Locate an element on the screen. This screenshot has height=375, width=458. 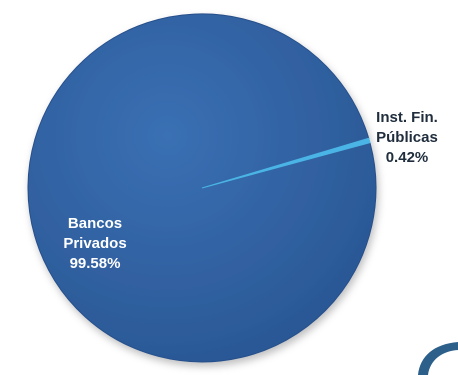
slice-label-line: Públicas is located at coordinates (407, 137).